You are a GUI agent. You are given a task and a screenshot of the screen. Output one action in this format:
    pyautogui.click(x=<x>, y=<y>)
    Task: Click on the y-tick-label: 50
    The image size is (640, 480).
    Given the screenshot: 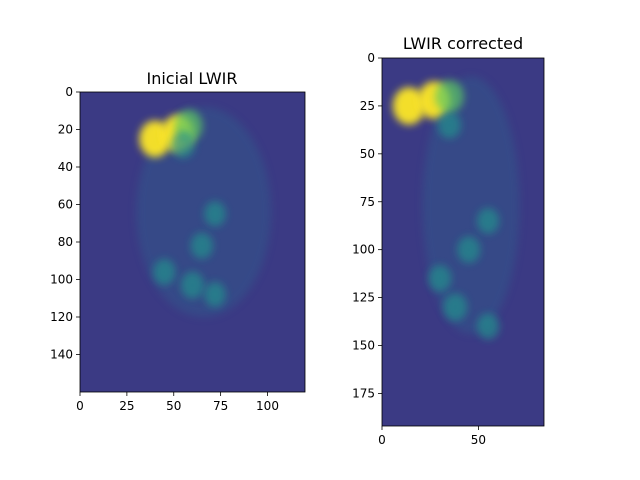 What is the action you would take?
    pyautogui.click(x=367, y=154)
    